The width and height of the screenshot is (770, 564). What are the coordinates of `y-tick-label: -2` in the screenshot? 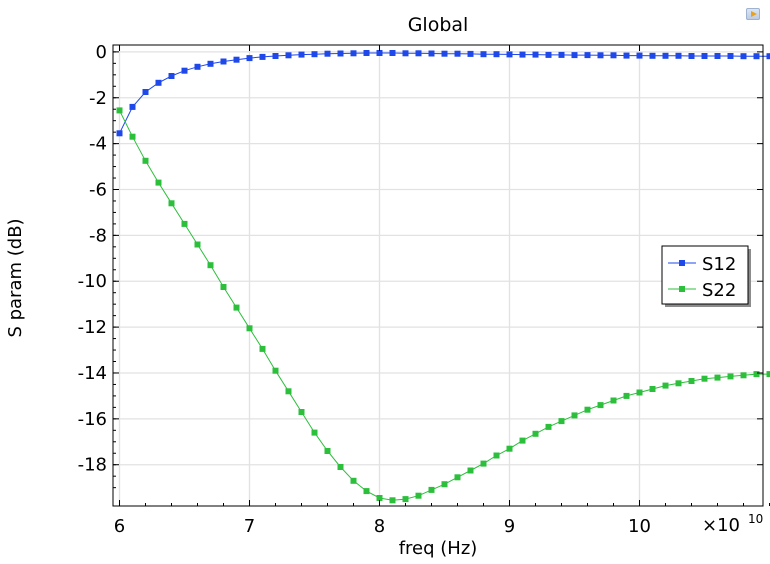 It's located at (98, 98).